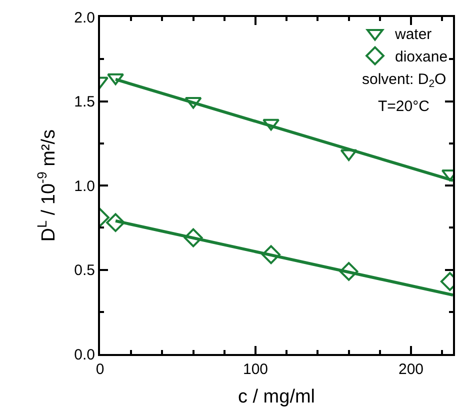 Image resolution: width=457 pixels, height=418 pixels. I want to click on annotation: T=20°C, so click(404, 106).